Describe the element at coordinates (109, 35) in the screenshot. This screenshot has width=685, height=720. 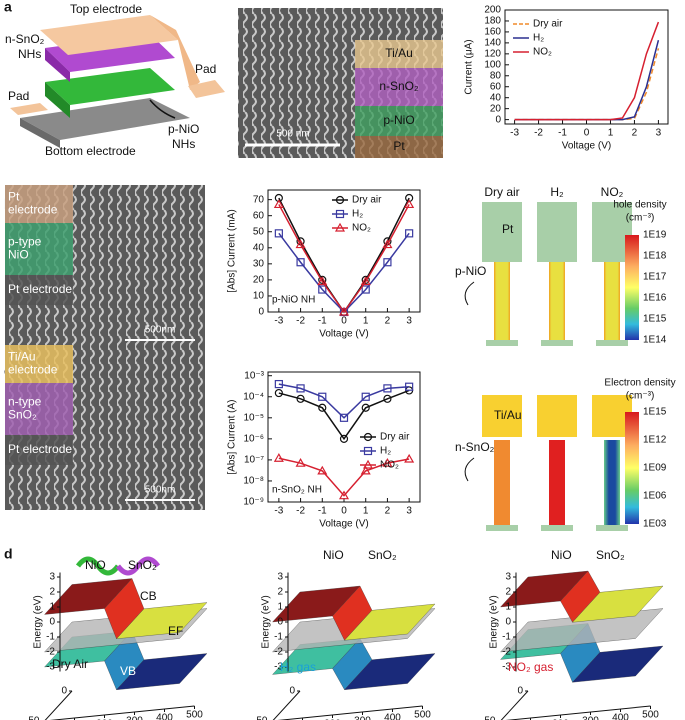
I see `top-electrode` at that location.